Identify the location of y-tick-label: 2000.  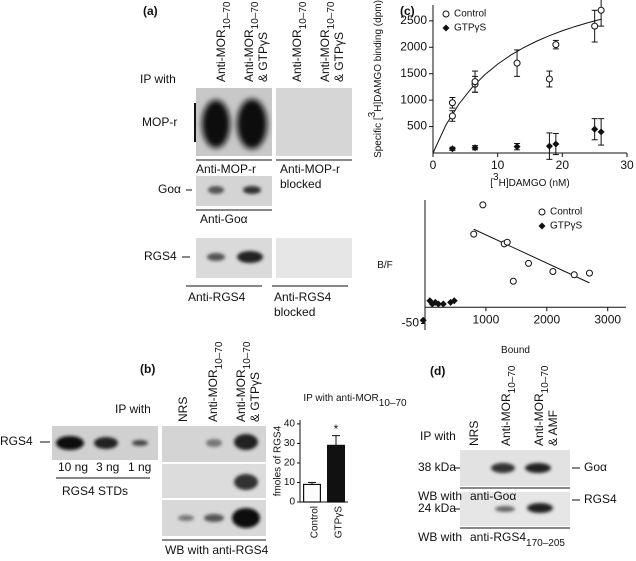
(413, 46).